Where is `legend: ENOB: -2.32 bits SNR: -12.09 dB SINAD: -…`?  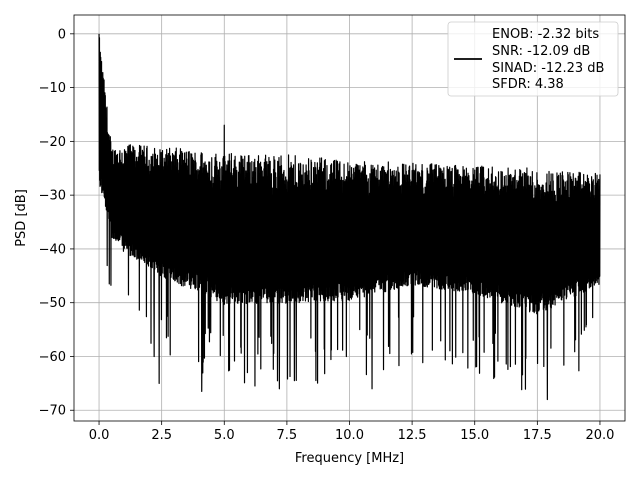
legend: ENOB: -2.32 bits SNR: -12.09 dB SINAD: -… is located at coordinates (533, 59).